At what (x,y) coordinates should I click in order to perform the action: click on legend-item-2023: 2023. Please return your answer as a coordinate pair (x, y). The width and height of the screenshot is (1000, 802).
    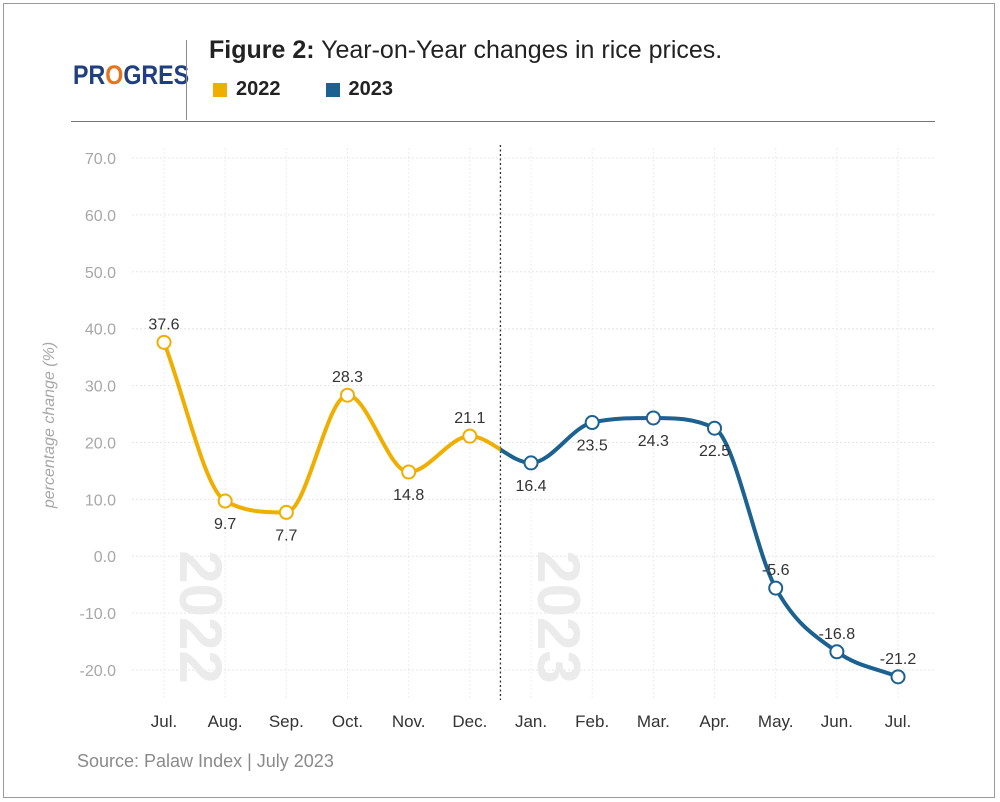
    Looking at the image, I should click on (359, 89).